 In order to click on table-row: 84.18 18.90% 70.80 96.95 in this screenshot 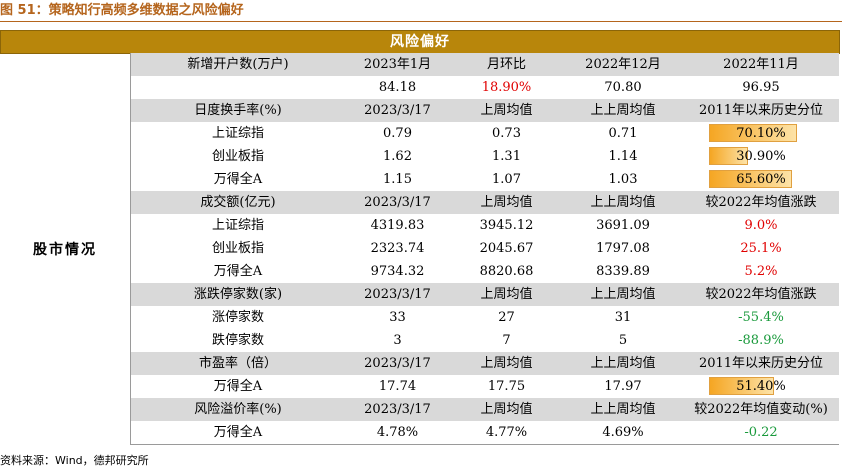, I will do `click(485, 87)`.